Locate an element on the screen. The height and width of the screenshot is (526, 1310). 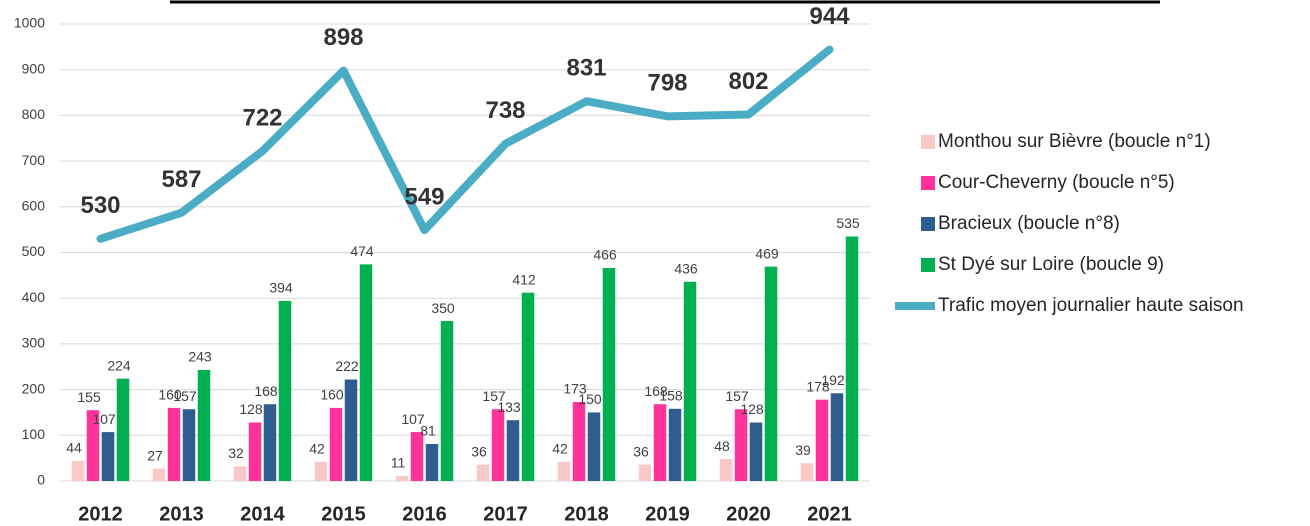
x-tick-label: 2014 is located at coordinates (262, 514).